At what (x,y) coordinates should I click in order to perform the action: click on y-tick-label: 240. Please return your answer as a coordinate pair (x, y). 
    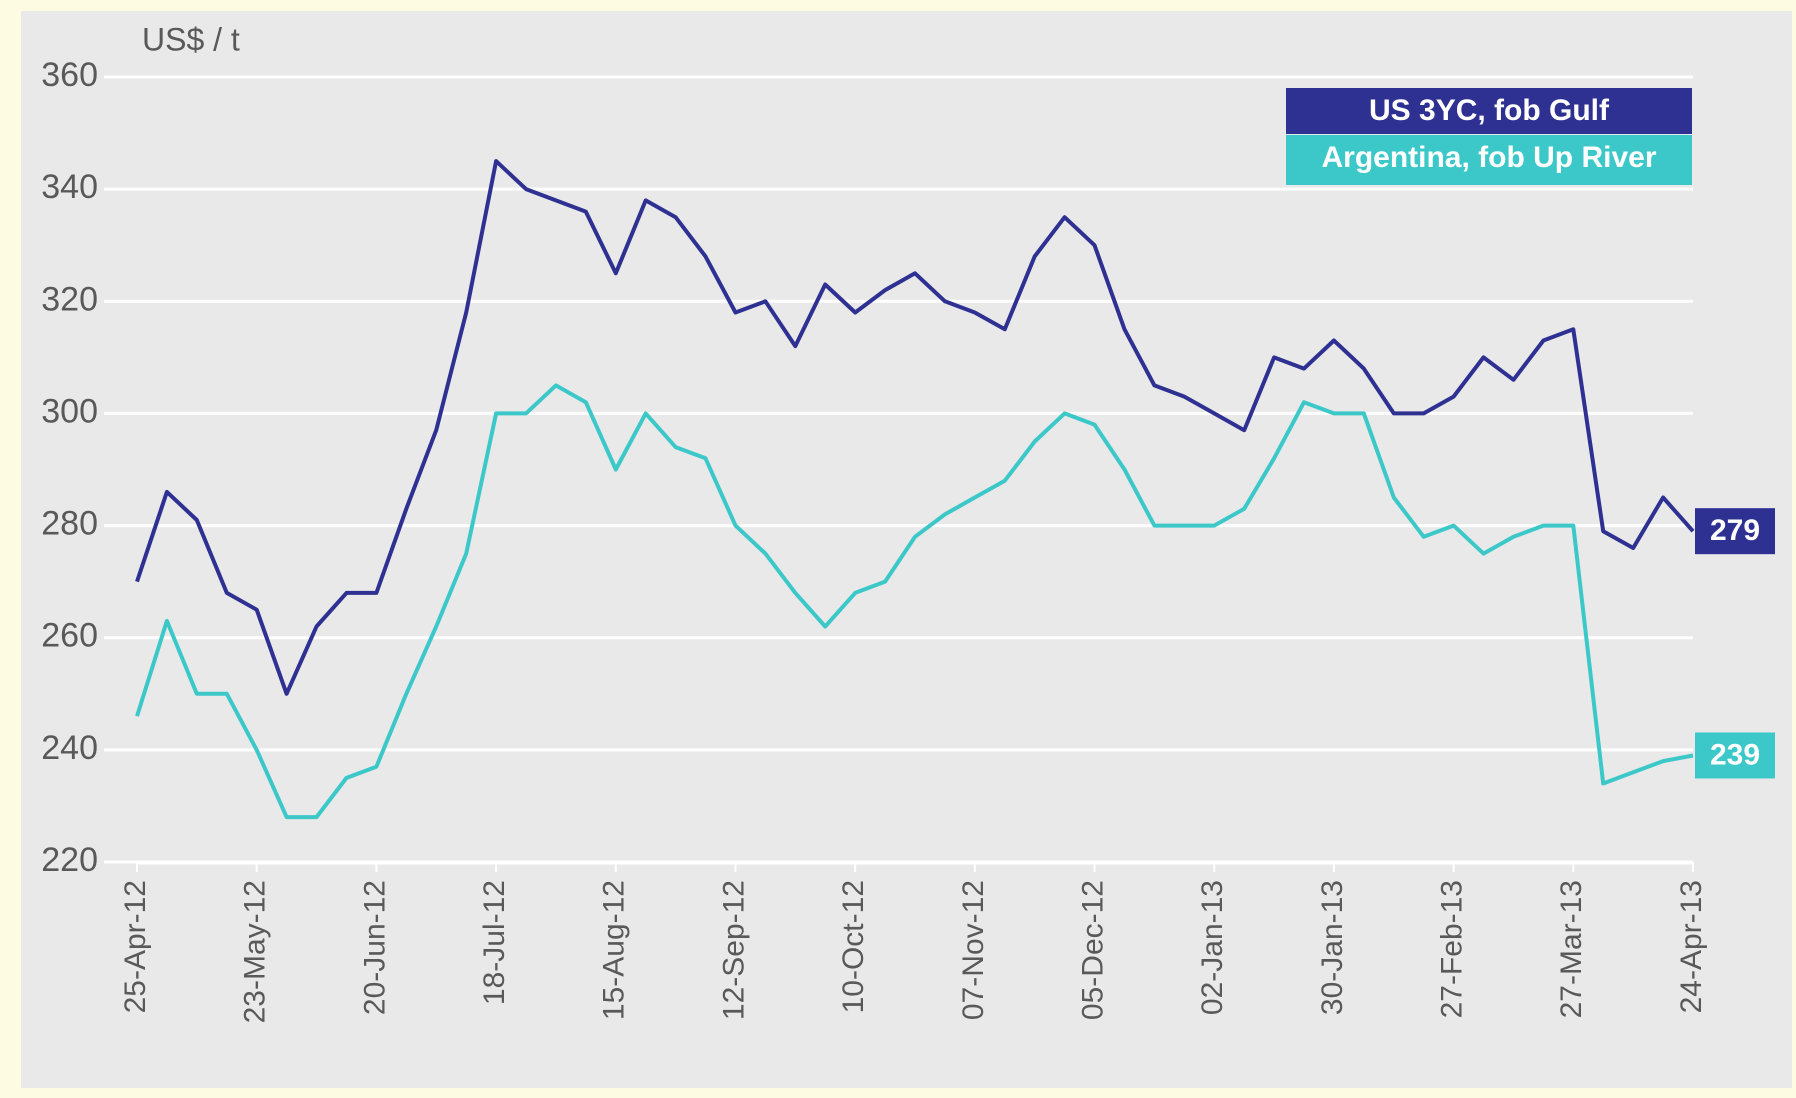
    Looking at the image, I should click on (69, 748).